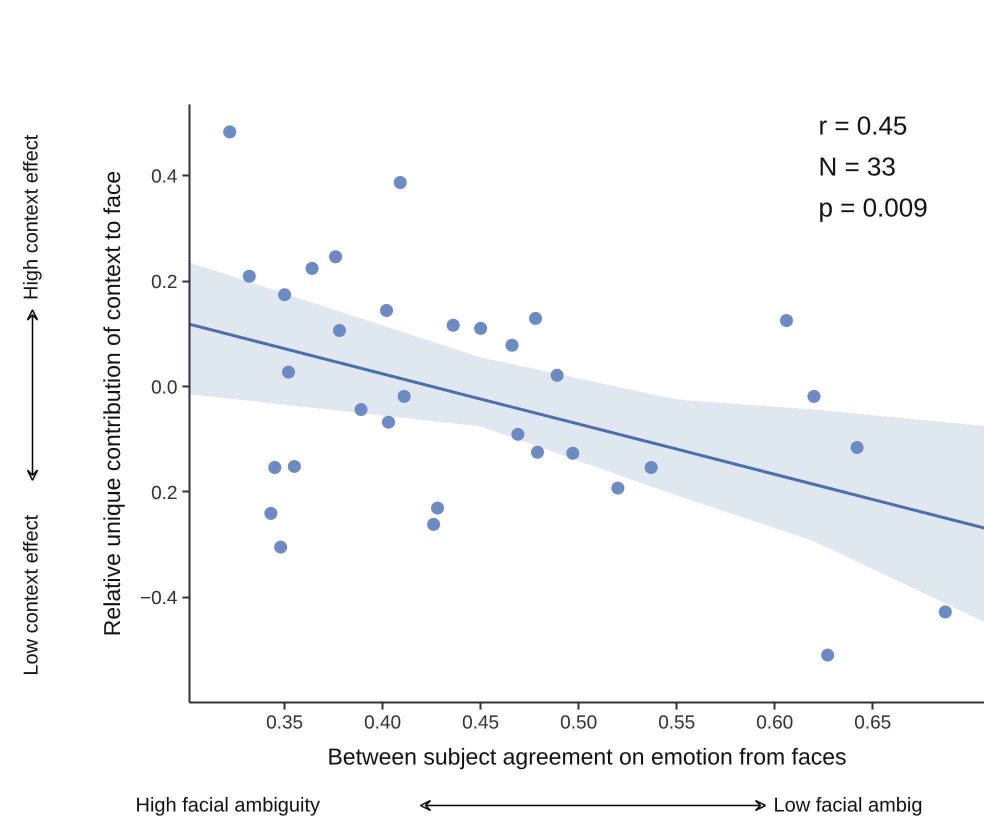  What do you see at coordinates (873, 723) in the screenshot?
I see `x-tick-label: 0.65` at bounding box center [873, 723].